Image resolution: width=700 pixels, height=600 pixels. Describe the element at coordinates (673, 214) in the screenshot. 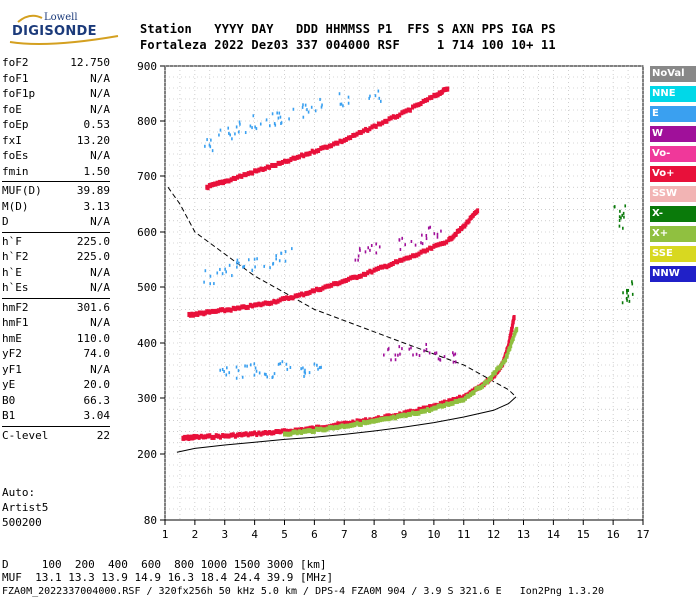

I see `legend-item-xminus: X-` at that location.